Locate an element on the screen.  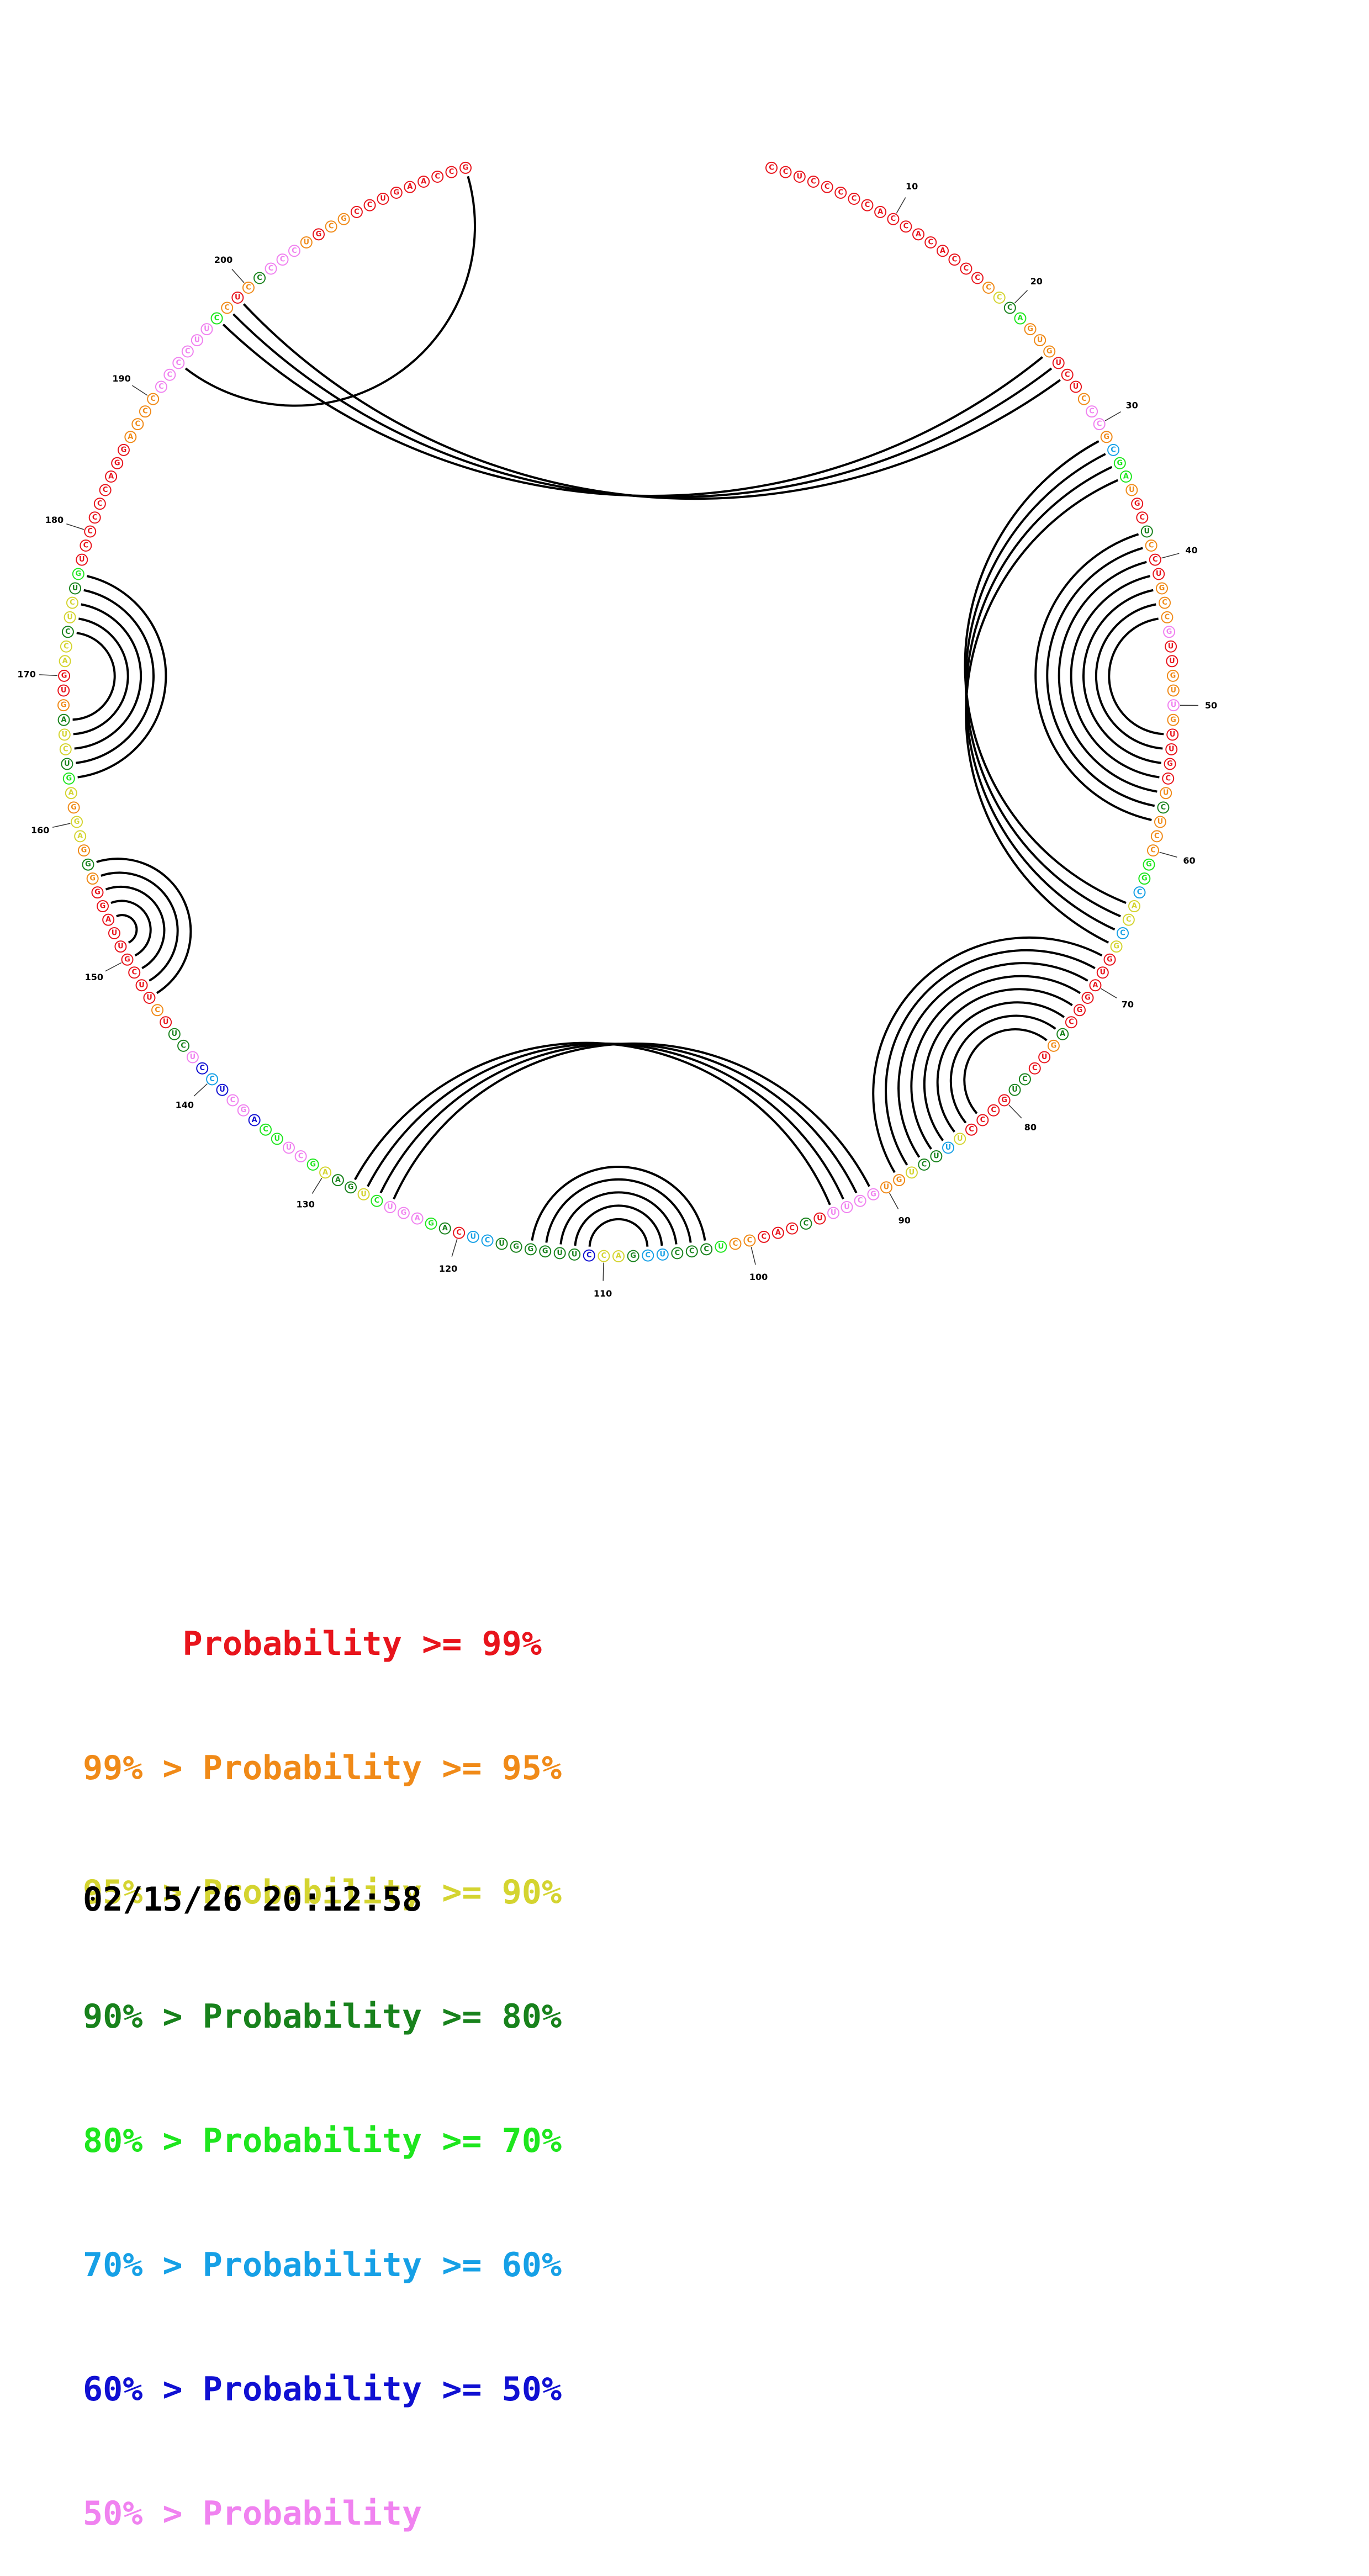
tick-label: 190 is located at coordinates (121, 378).